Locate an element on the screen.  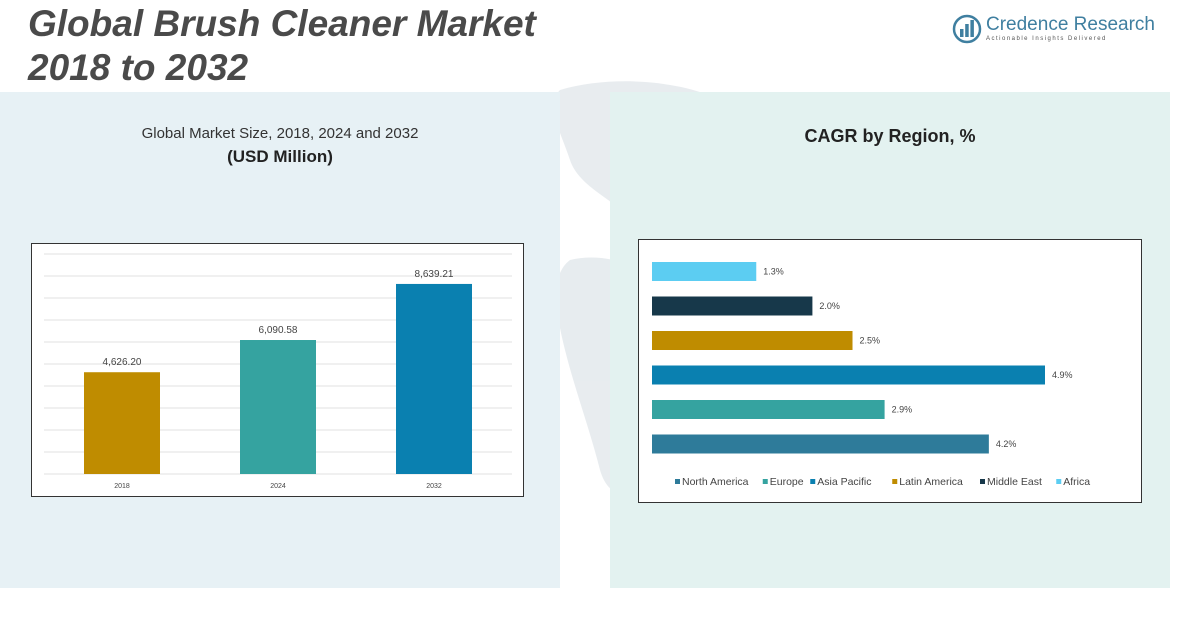
hbar-value-label: 2.9% is located at coordinates (902, 410).